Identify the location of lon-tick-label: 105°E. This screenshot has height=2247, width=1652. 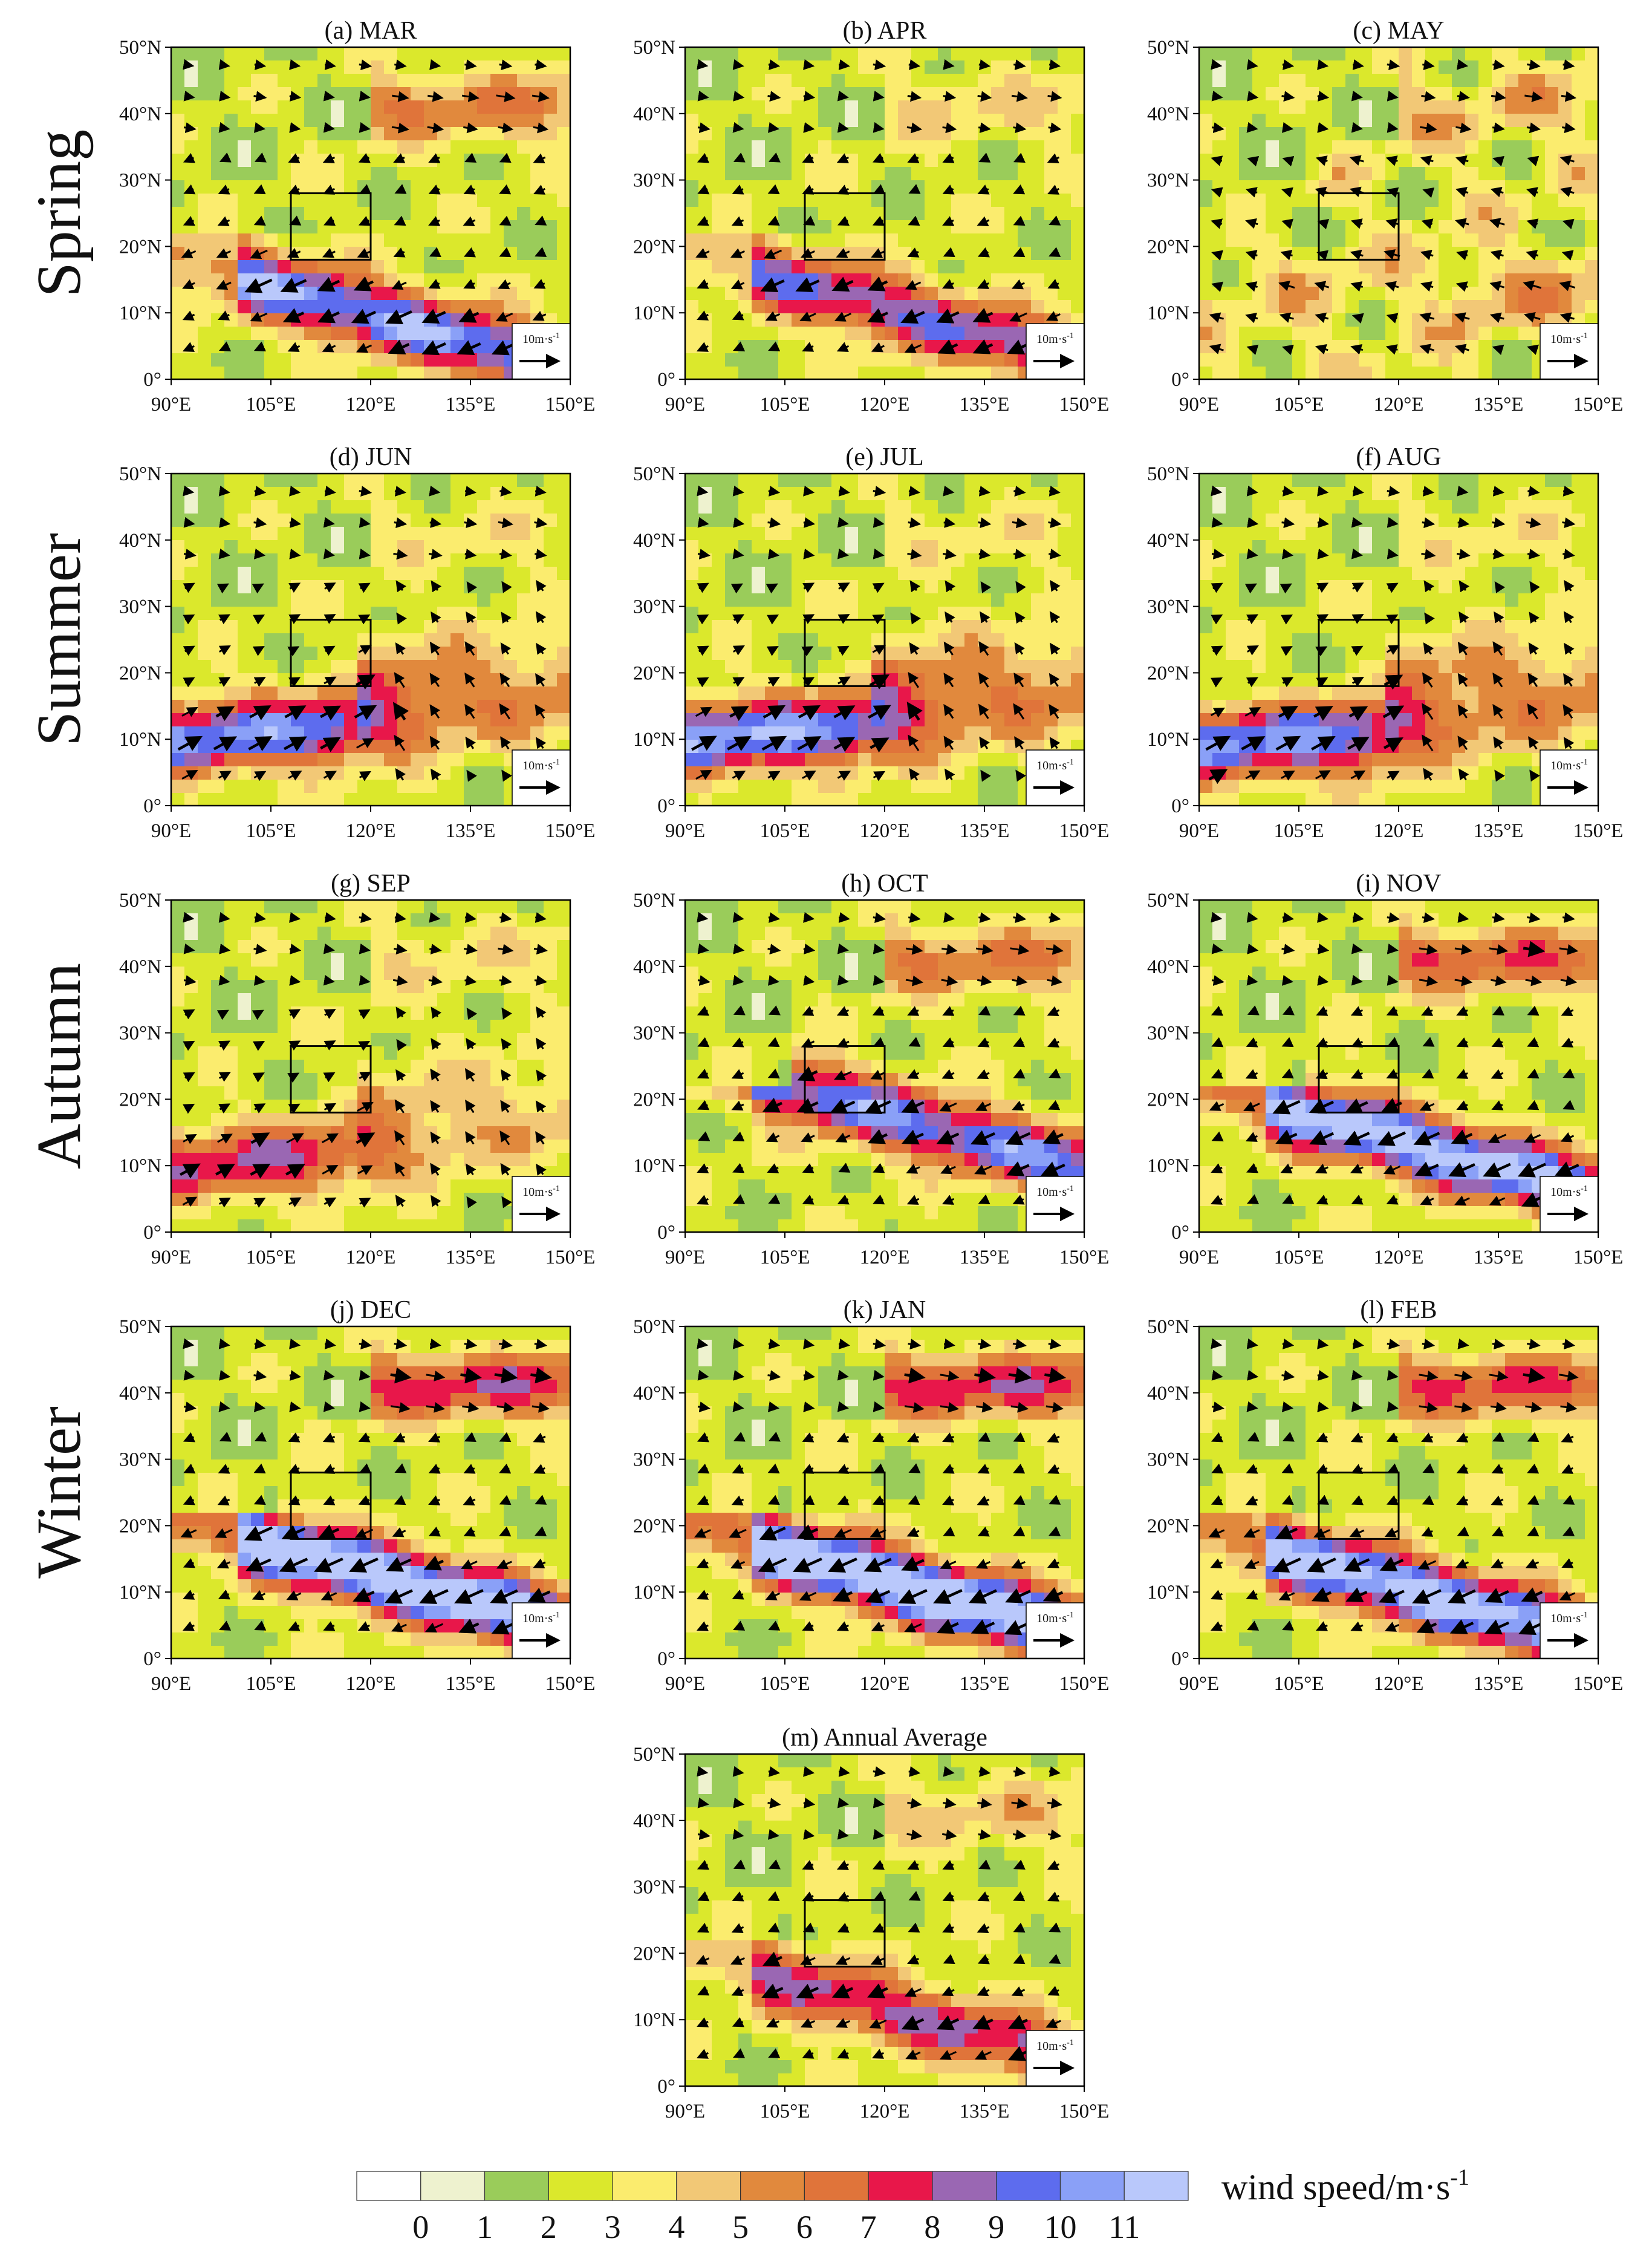
(1299, 1684).